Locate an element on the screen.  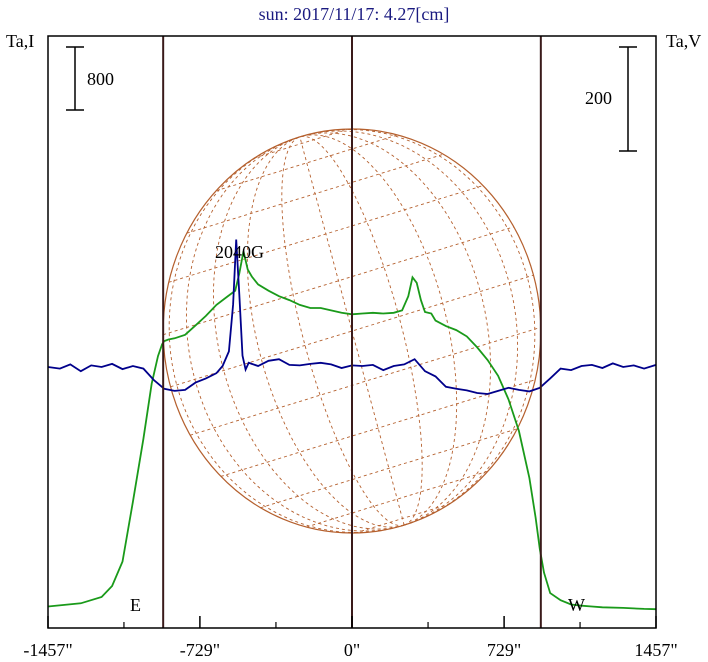
right-axis-label: Ta,V is located at coordinates (683, 41).